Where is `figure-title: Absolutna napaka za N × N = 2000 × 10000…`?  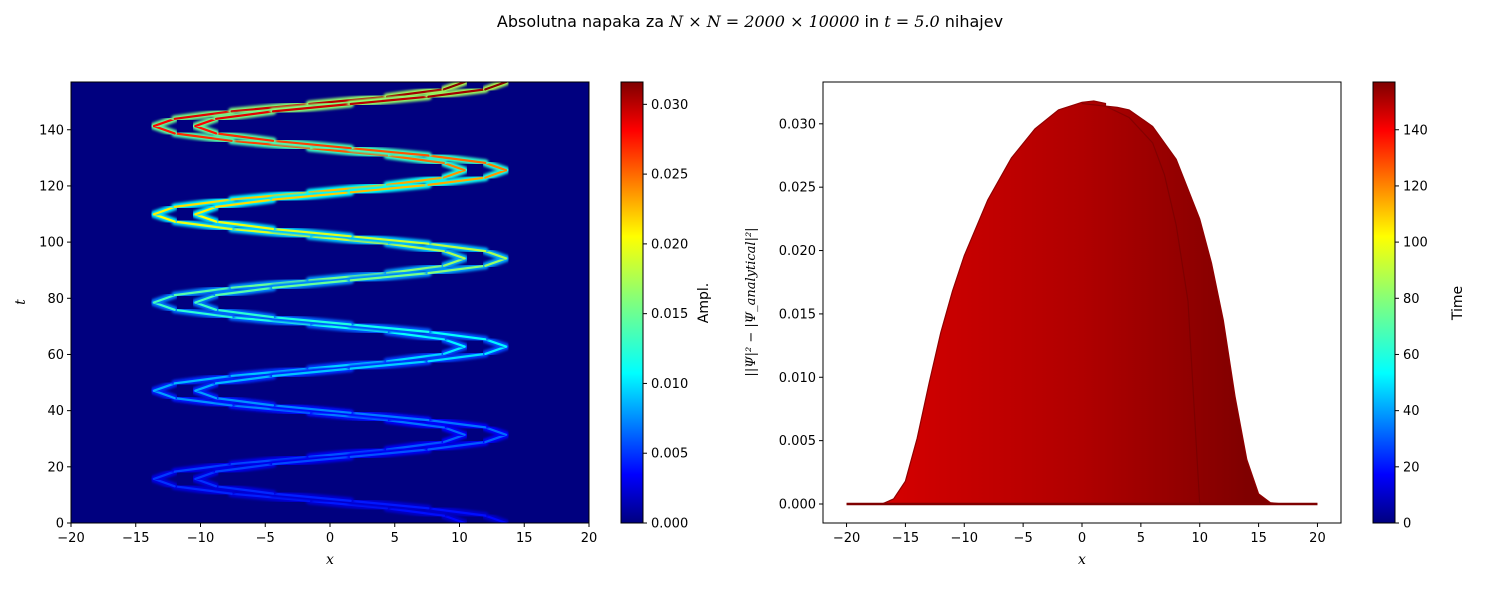 figure-title: Absolutna napaka za N × N = 2000 × 10000… is located at coordinates (750, 21).